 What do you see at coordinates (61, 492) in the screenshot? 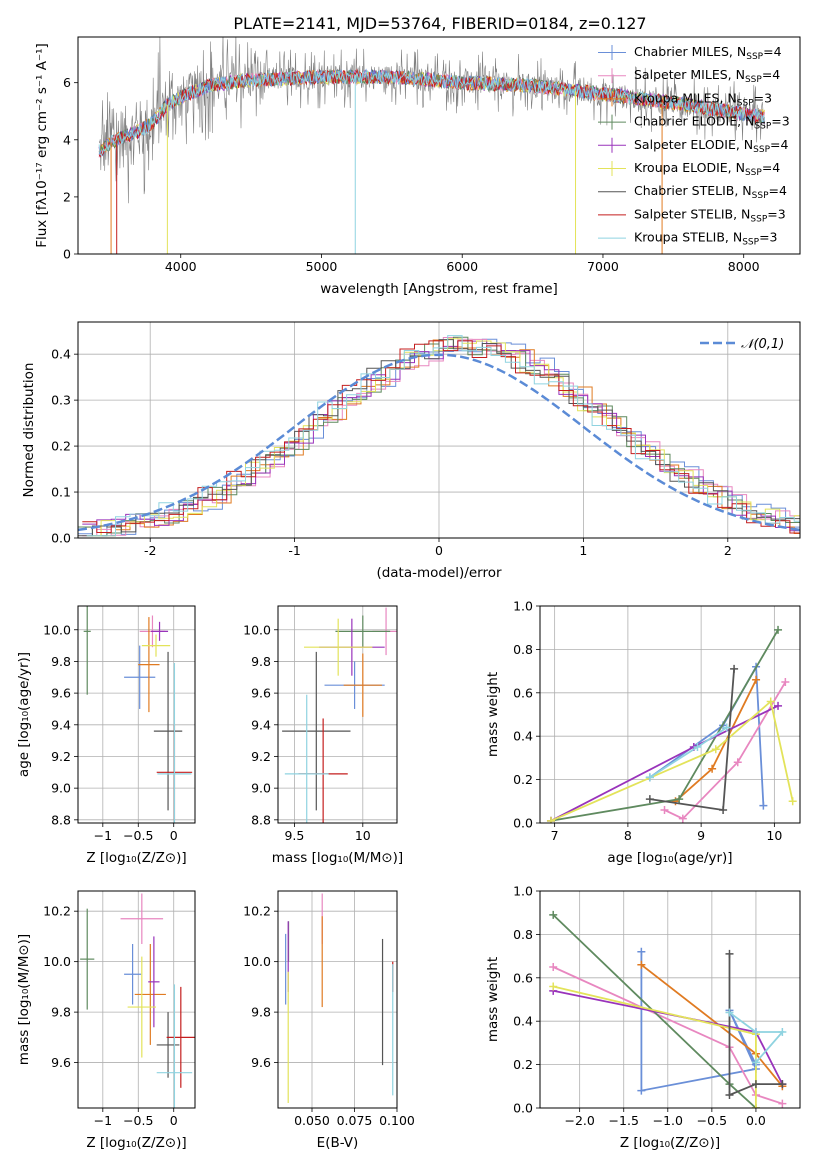
I see `y-tick-label: 0.1` at bounding box center [61, 492].